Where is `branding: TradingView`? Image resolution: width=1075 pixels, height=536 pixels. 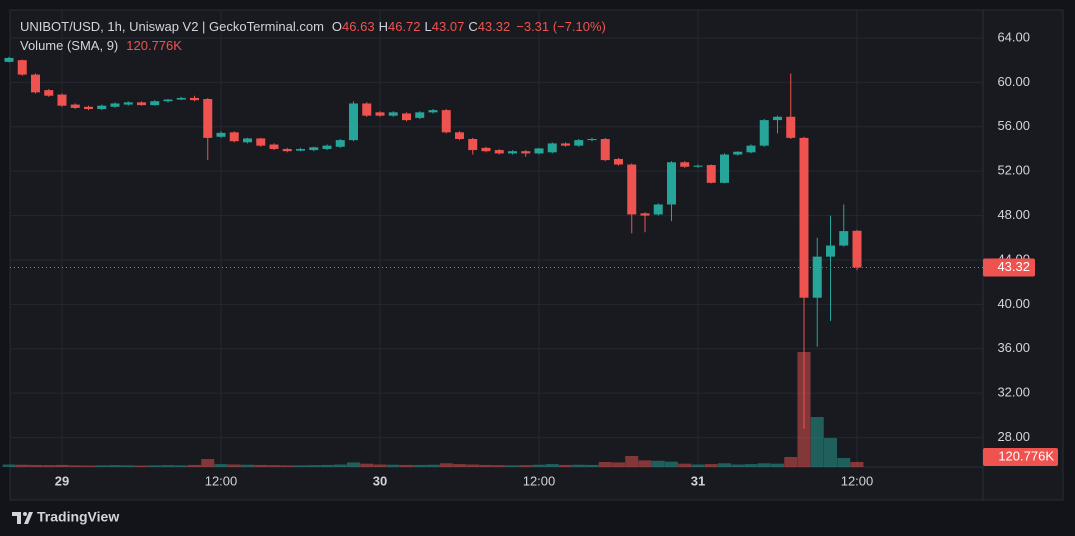
branding: TradingView is located at coordinates (65, 517).